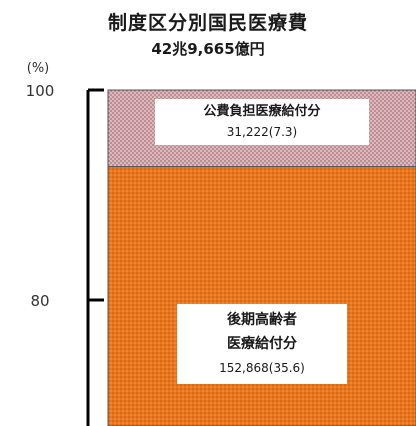 The height and width of the screenshot is (426, 416). Describe the element at coordinates (38, 68) in the screenshot. I see `y-axis-unit: (%)` at that location.